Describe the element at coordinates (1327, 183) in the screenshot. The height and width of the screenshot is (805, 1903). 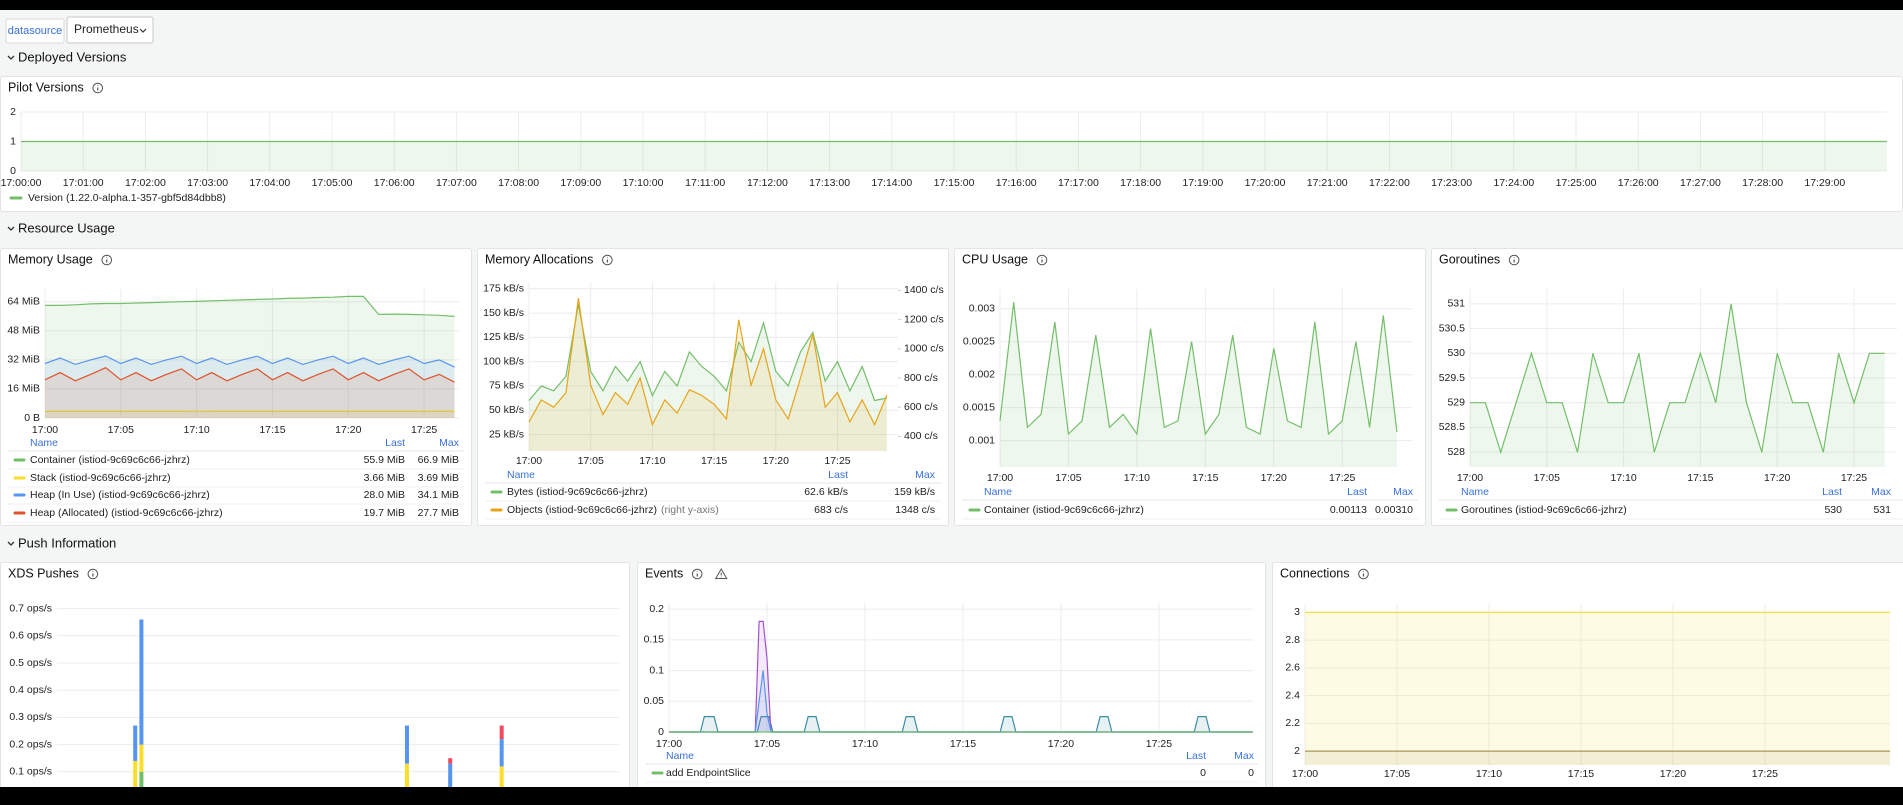
I see `x-tick-label: 17:21:00` at that location.